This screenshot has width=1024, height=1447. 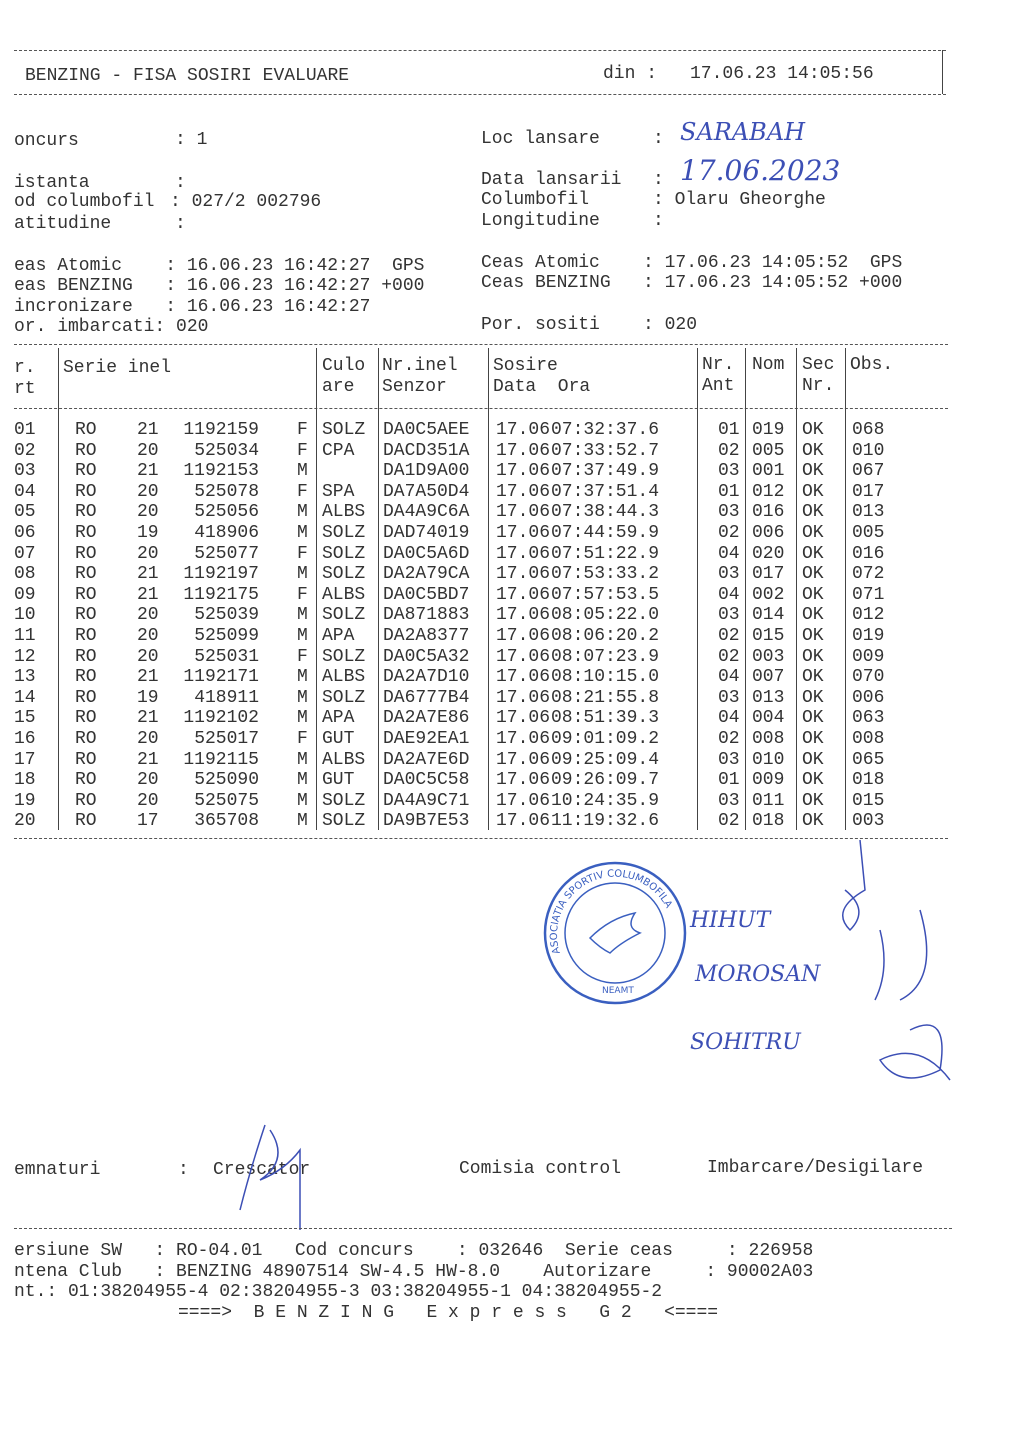 What do you see at coordinates (868, 574) in the screenshot?
I see `cell-obs: 072` at bounding box center [868, 574].